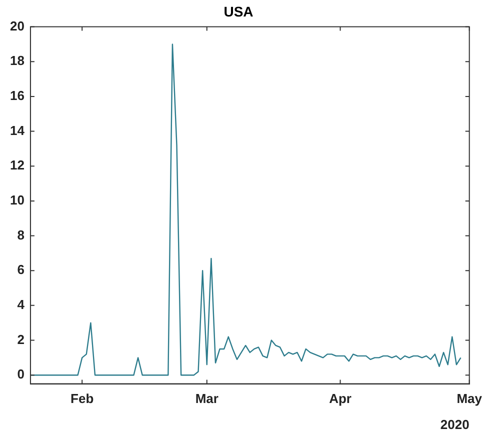 The height and width of the screenshot is (441, 490). I want to click on chart-title: USA, so click(239, 11).